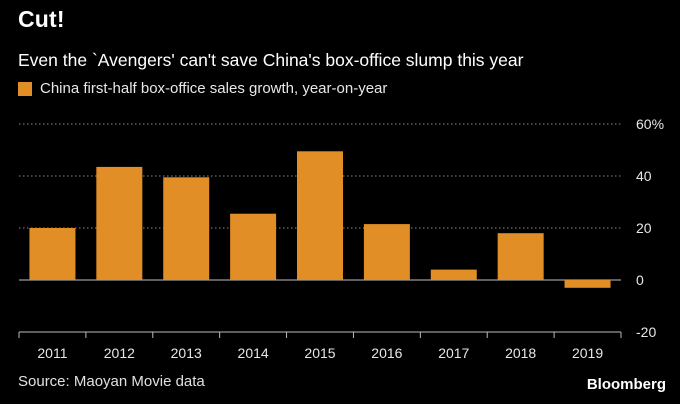  I want to click on y-tick-label: 40, so click(644, 176).